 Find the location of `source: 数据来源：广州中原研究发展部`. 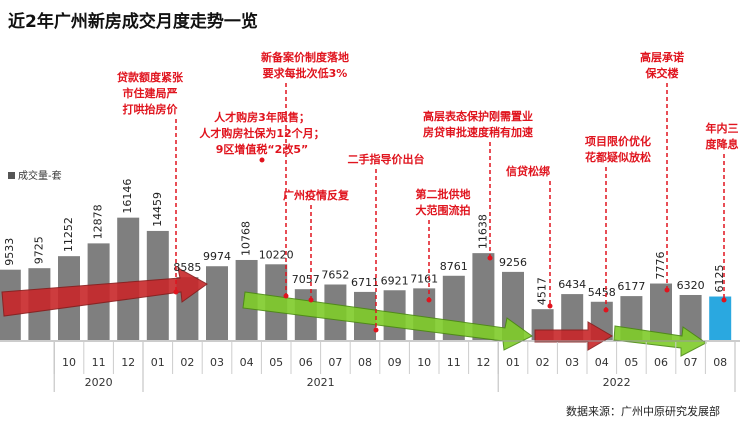

source: 数据来源：广州中原研究发展部 is located at coordinates (643, 411).